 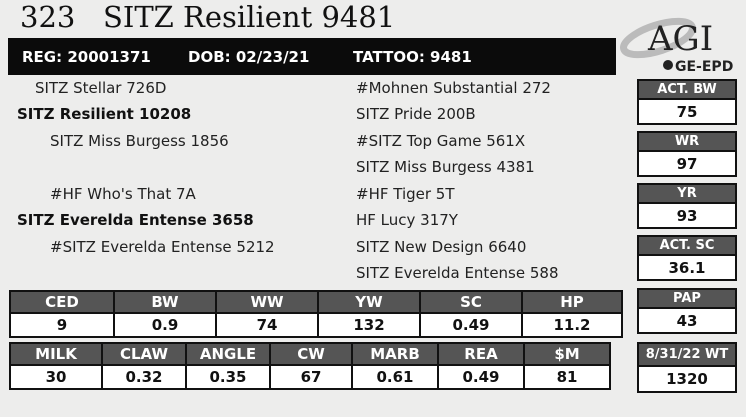 What do you see at coordinates (687, 268) in the screenshot?
I see `stat-value-actual-sc: 36.1` at bounding box center [687, 268].